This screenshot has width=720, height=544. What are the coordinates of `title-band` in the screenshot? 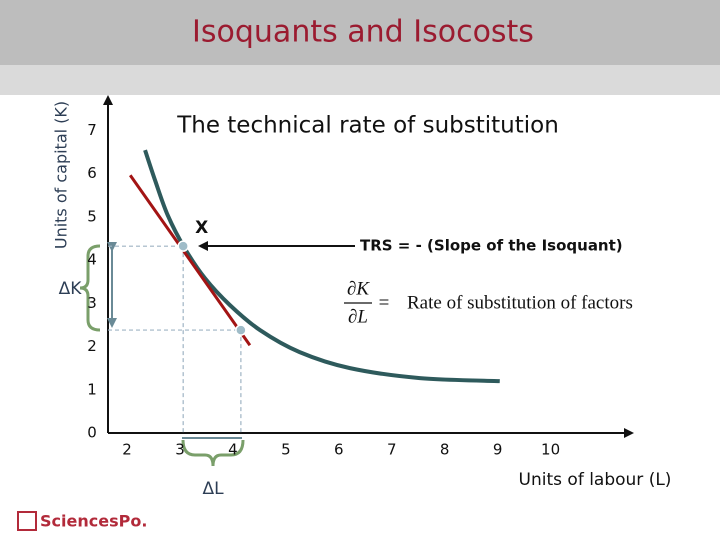 It's located at (360, 32).